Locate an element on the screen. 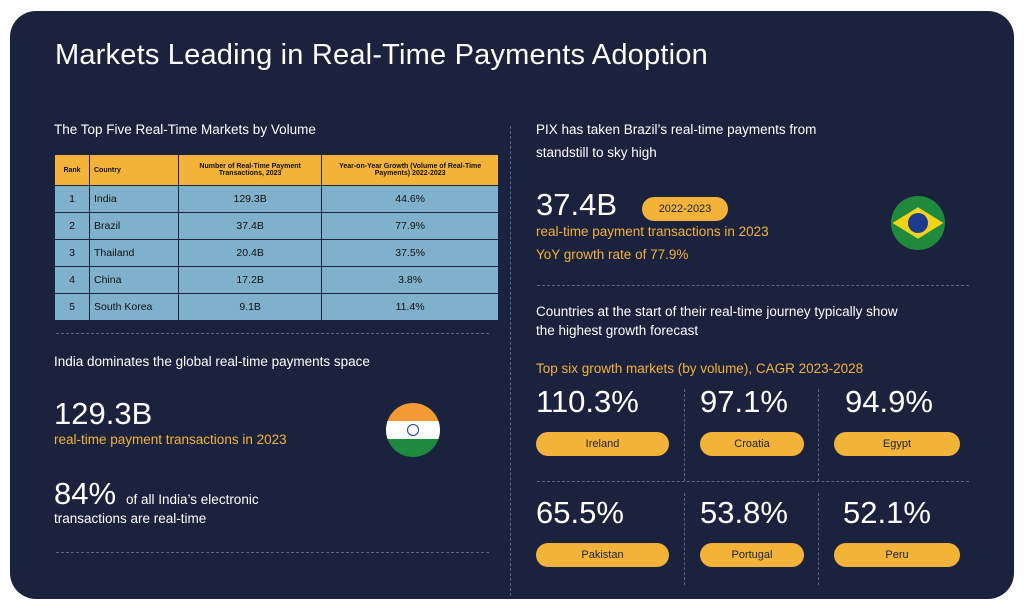  table-row: 2 Brazil 37.4B 77.9% is located at coordinates (276, 226).